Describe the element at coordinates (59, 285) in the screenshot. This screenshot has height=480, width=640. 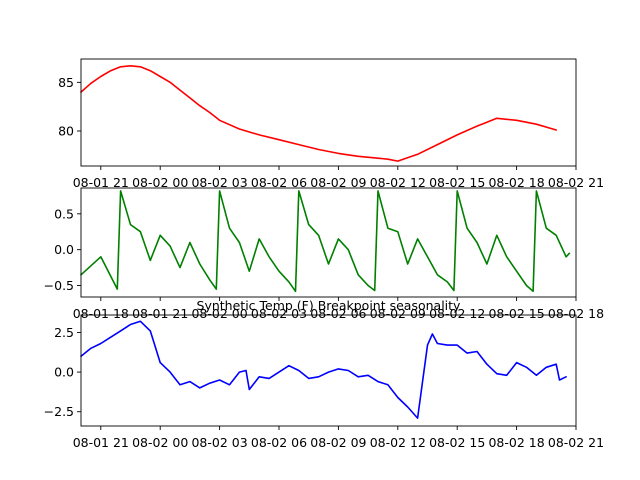
I see `y-tick-label: −0.5` at that location.